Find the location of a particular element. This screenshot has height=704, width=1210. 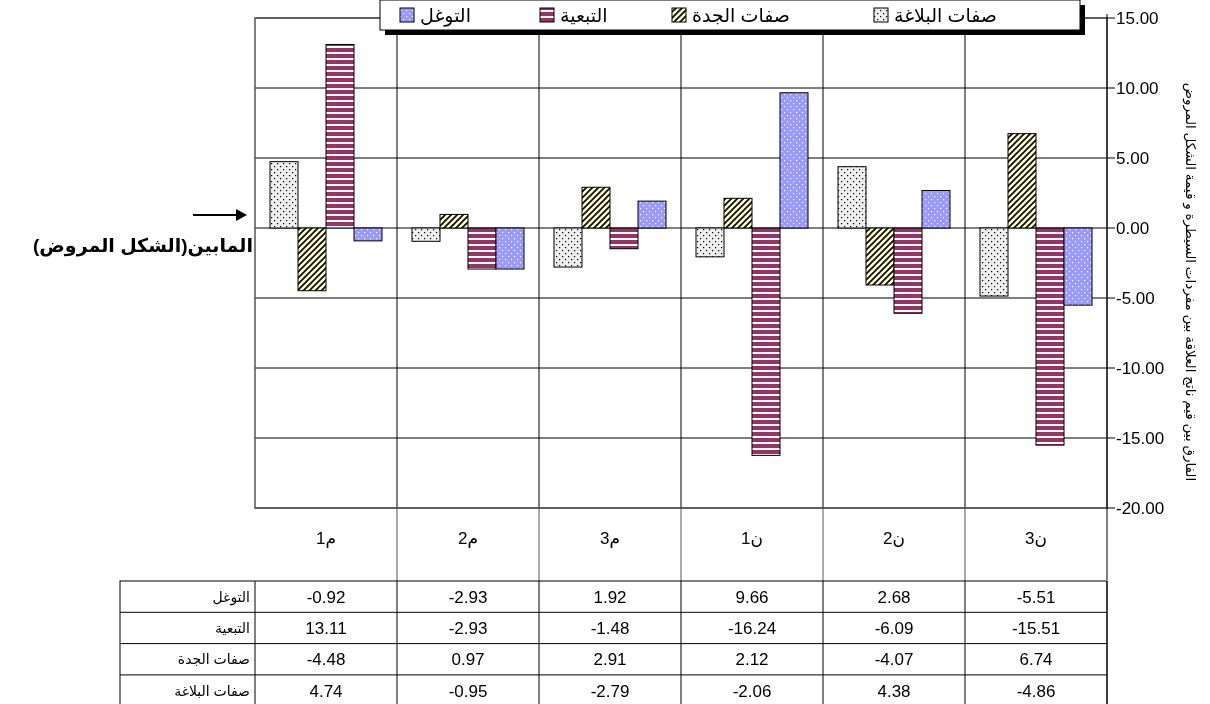

data-label: -1.48 is located at coordinates (610, 628).